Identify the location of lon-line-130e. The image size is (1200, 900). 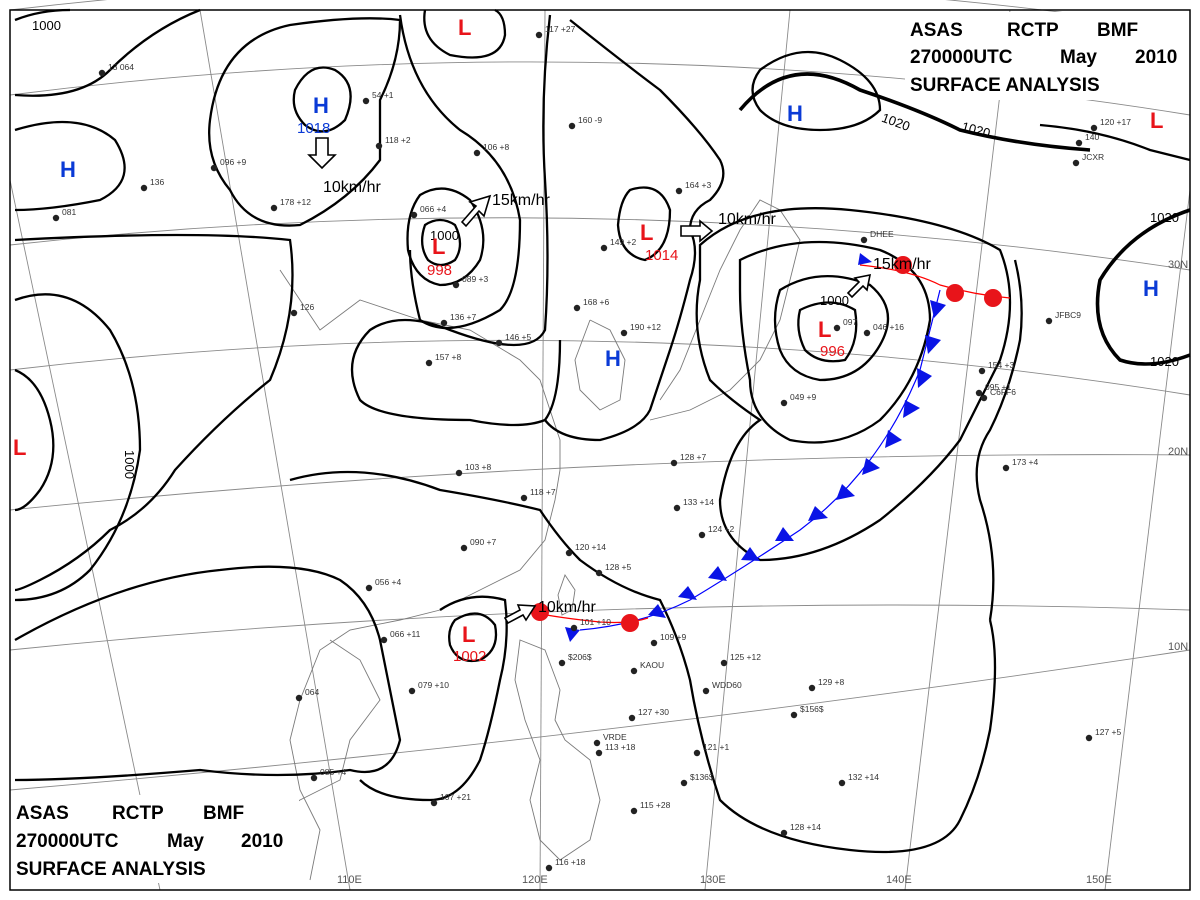
(747, 450).